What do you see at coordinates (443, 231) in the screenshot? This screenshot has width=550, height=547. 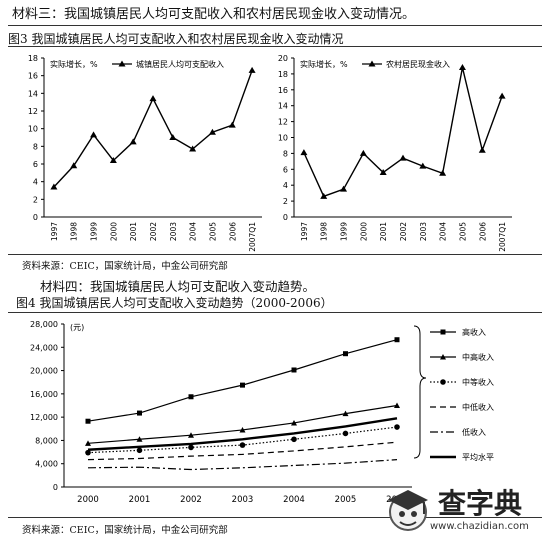 I see `chart2-xtick-label: 2004` at bounding box center [443, 231].